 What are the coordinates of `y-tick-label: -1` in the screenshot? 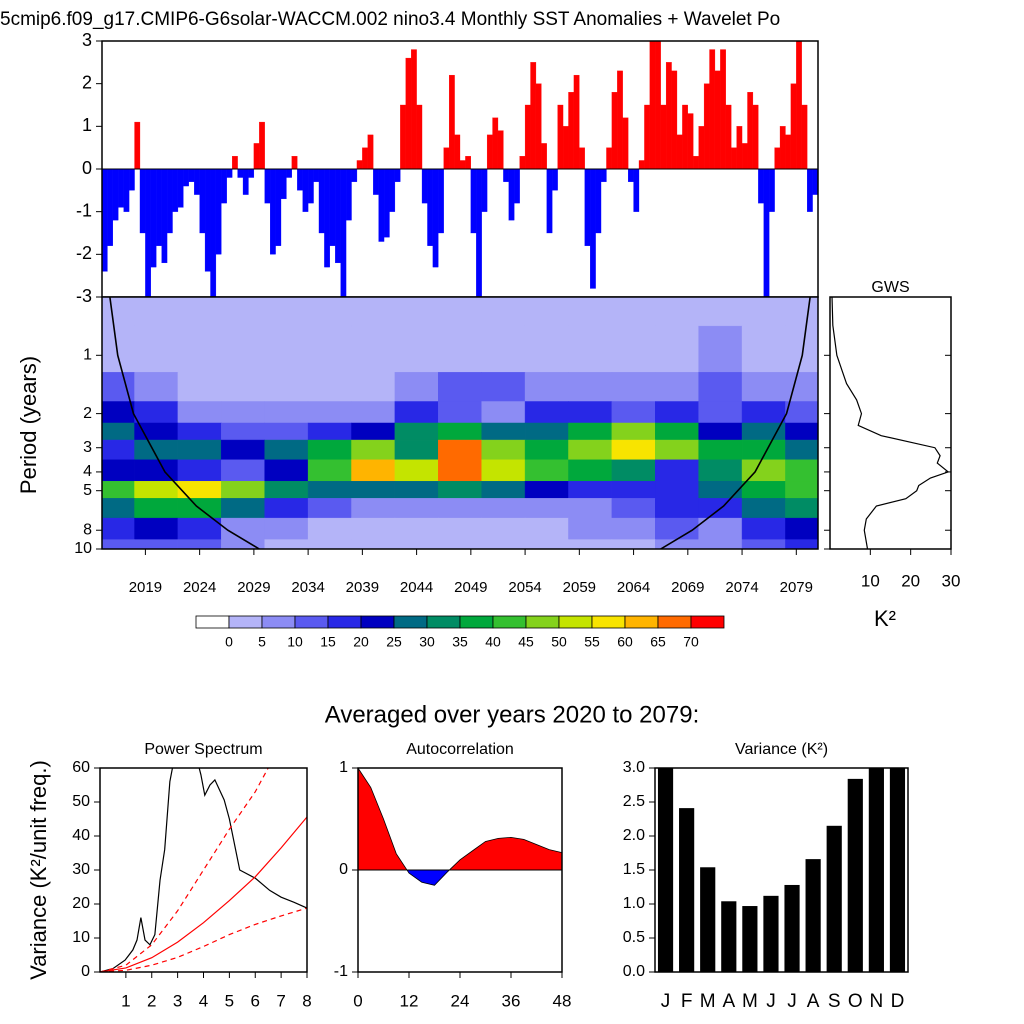 It's located at (341, 971).